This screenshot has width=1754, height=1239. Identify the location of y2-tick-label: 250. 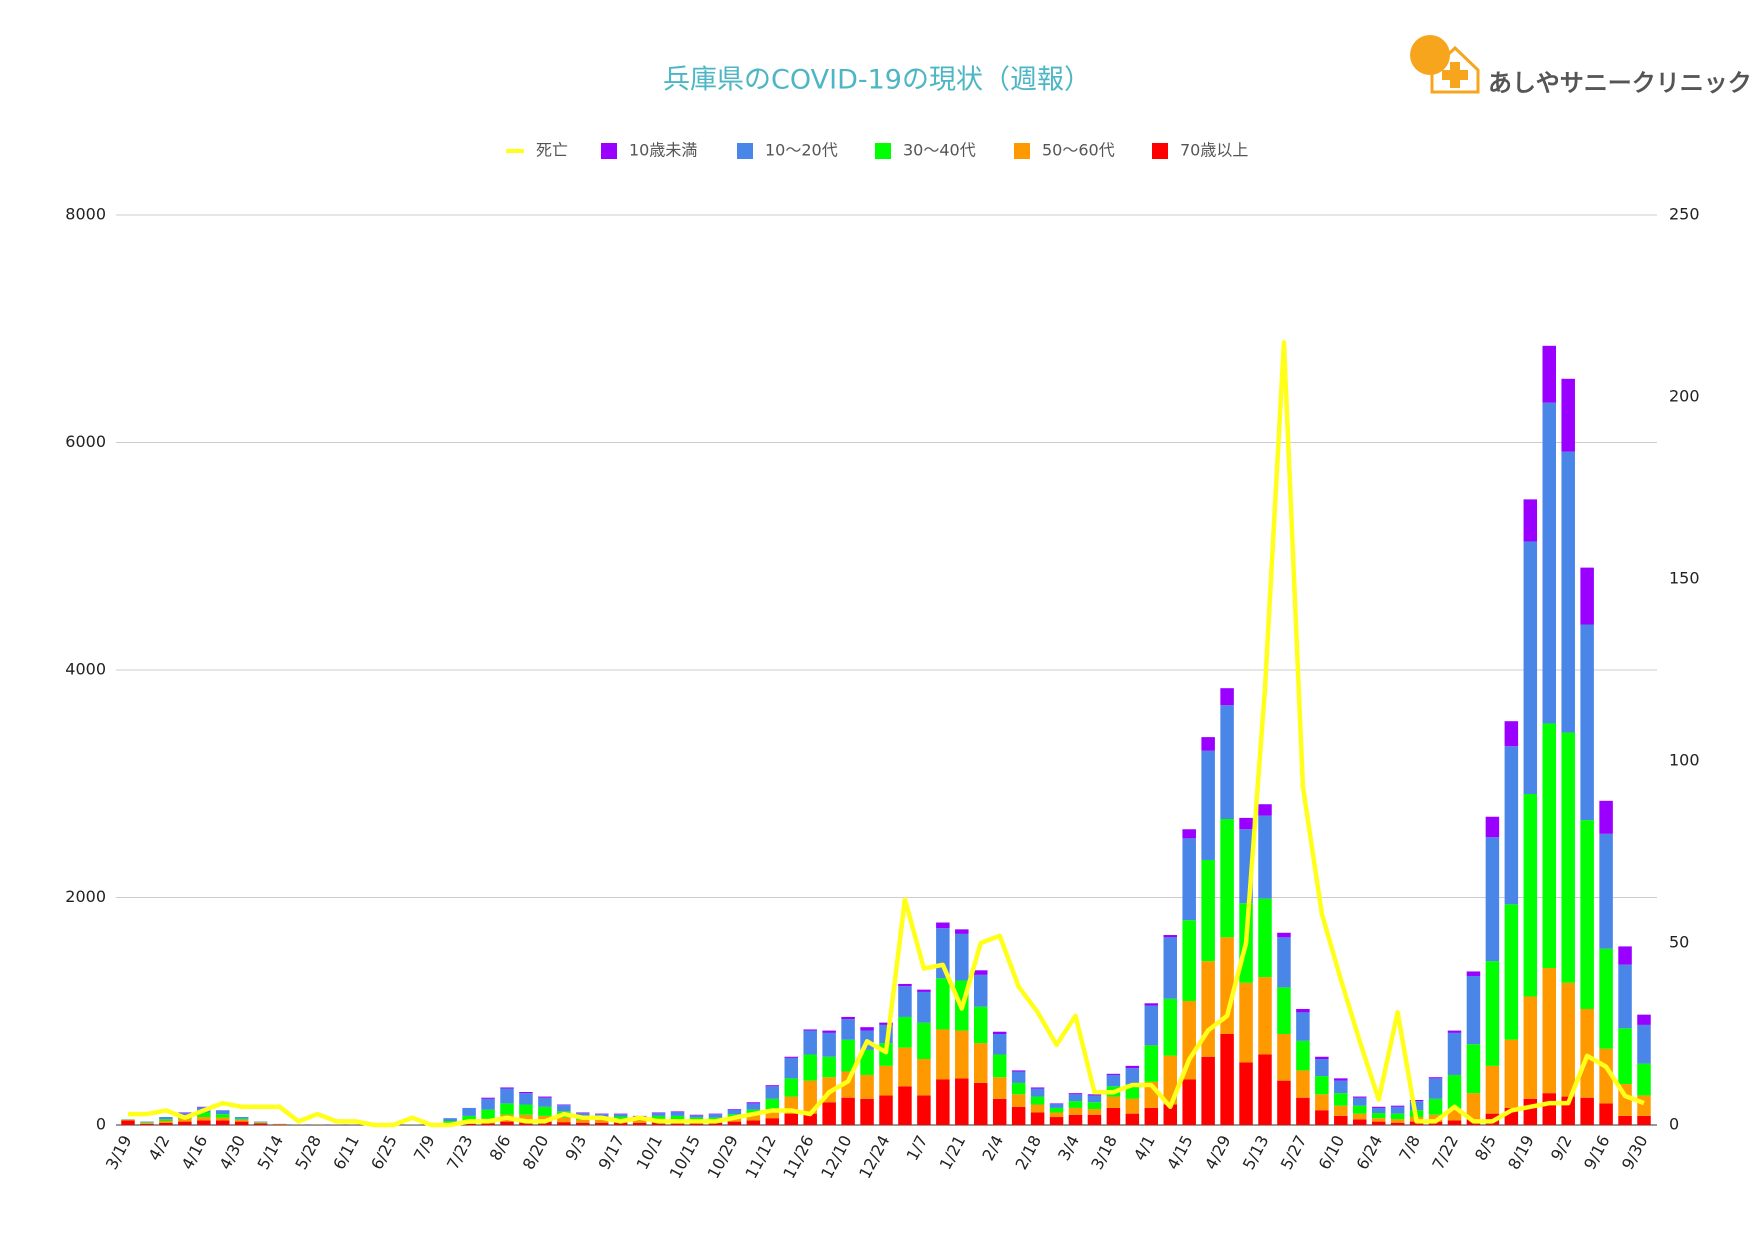
(1684, 214).